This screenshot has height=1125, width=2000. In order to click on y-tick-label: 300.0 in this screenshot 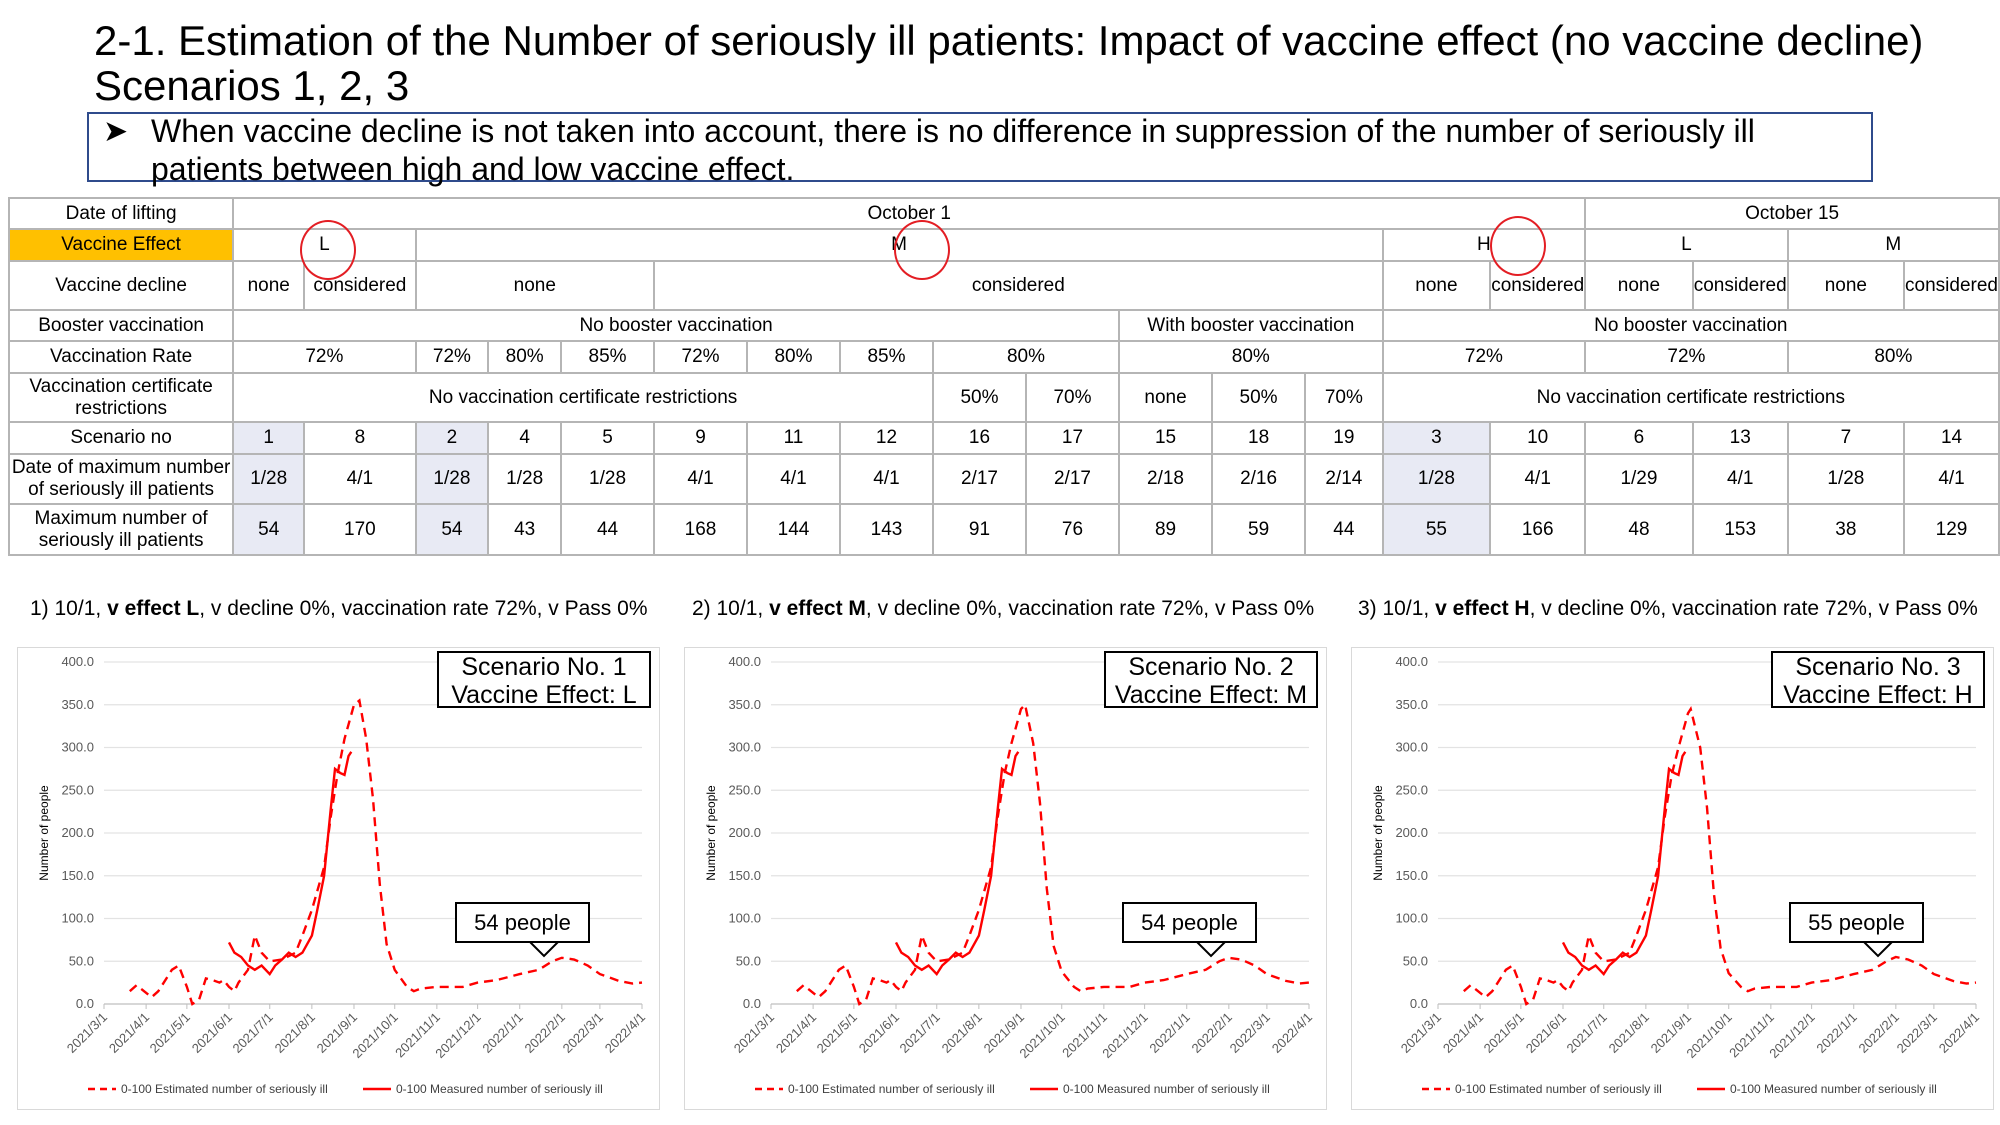, I will do `click(77, 747)`.